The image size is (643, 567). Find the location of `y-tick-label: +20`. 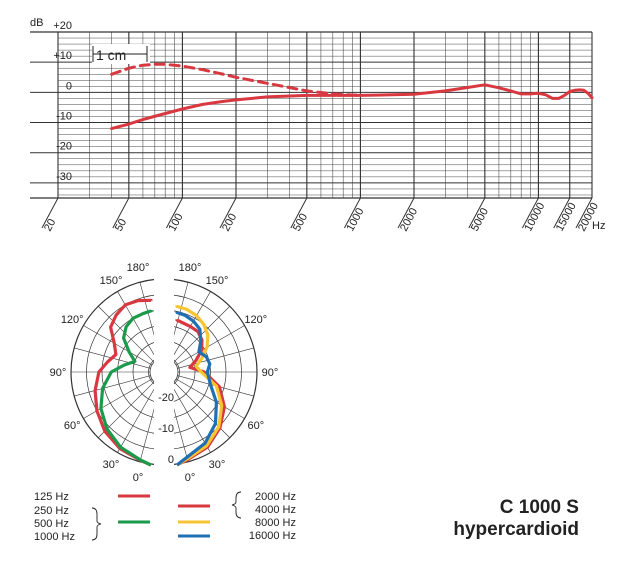

y-tick-label: +20 is located at coordinates (62, 26).